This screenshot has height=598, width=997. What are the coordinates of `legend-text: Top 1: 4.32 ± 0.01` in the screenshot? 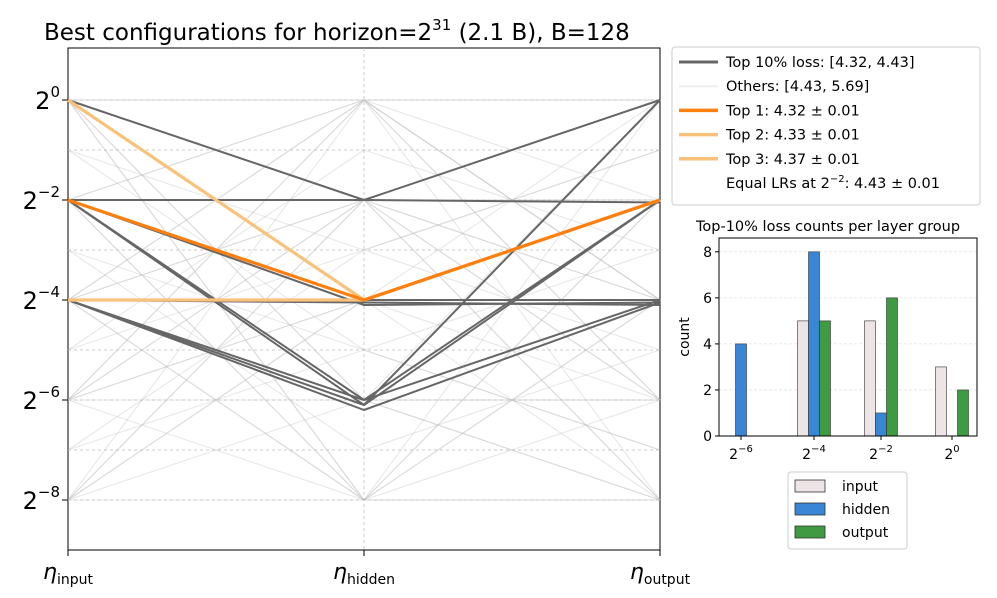 It's located at (792, 111).